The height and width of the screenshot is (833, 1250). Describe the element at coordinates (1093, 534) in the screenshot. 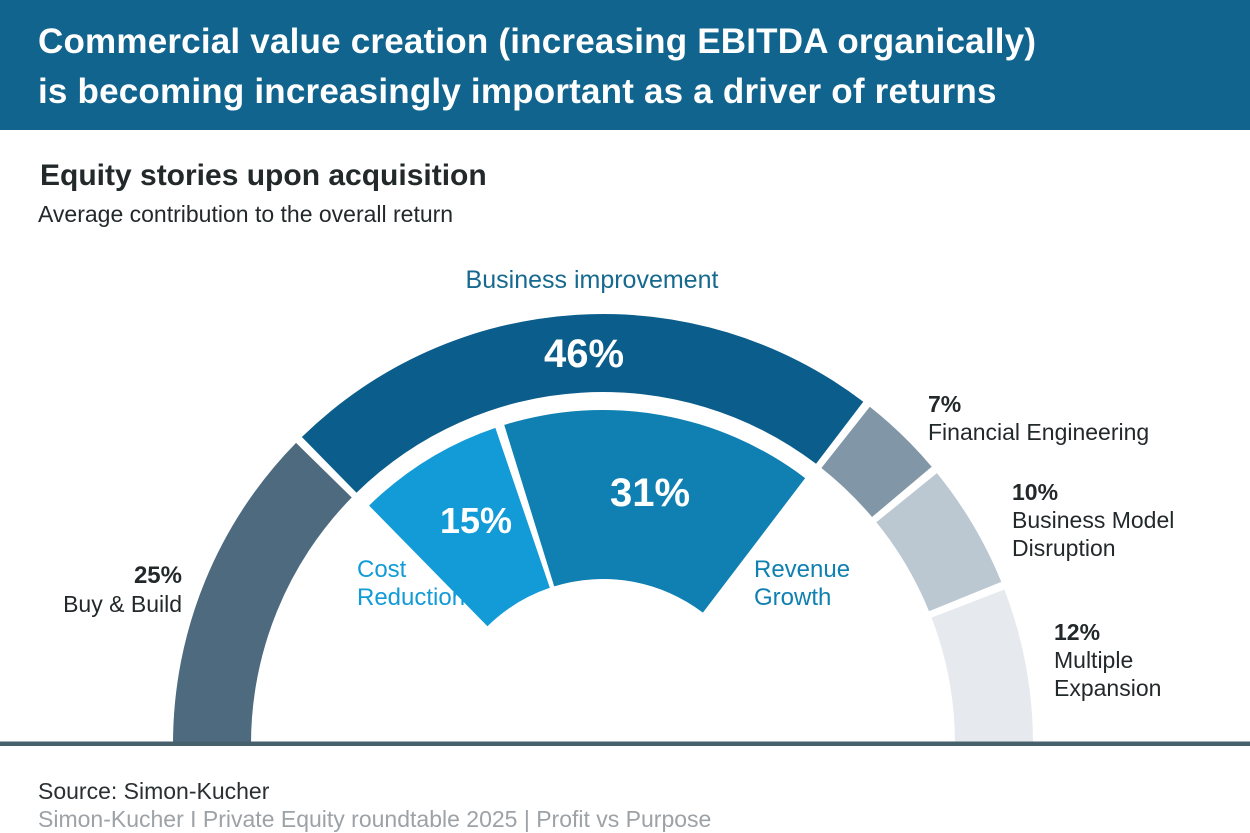

I see `segment-label-business-model-disruption-text: Business Model Disruption` at that location.